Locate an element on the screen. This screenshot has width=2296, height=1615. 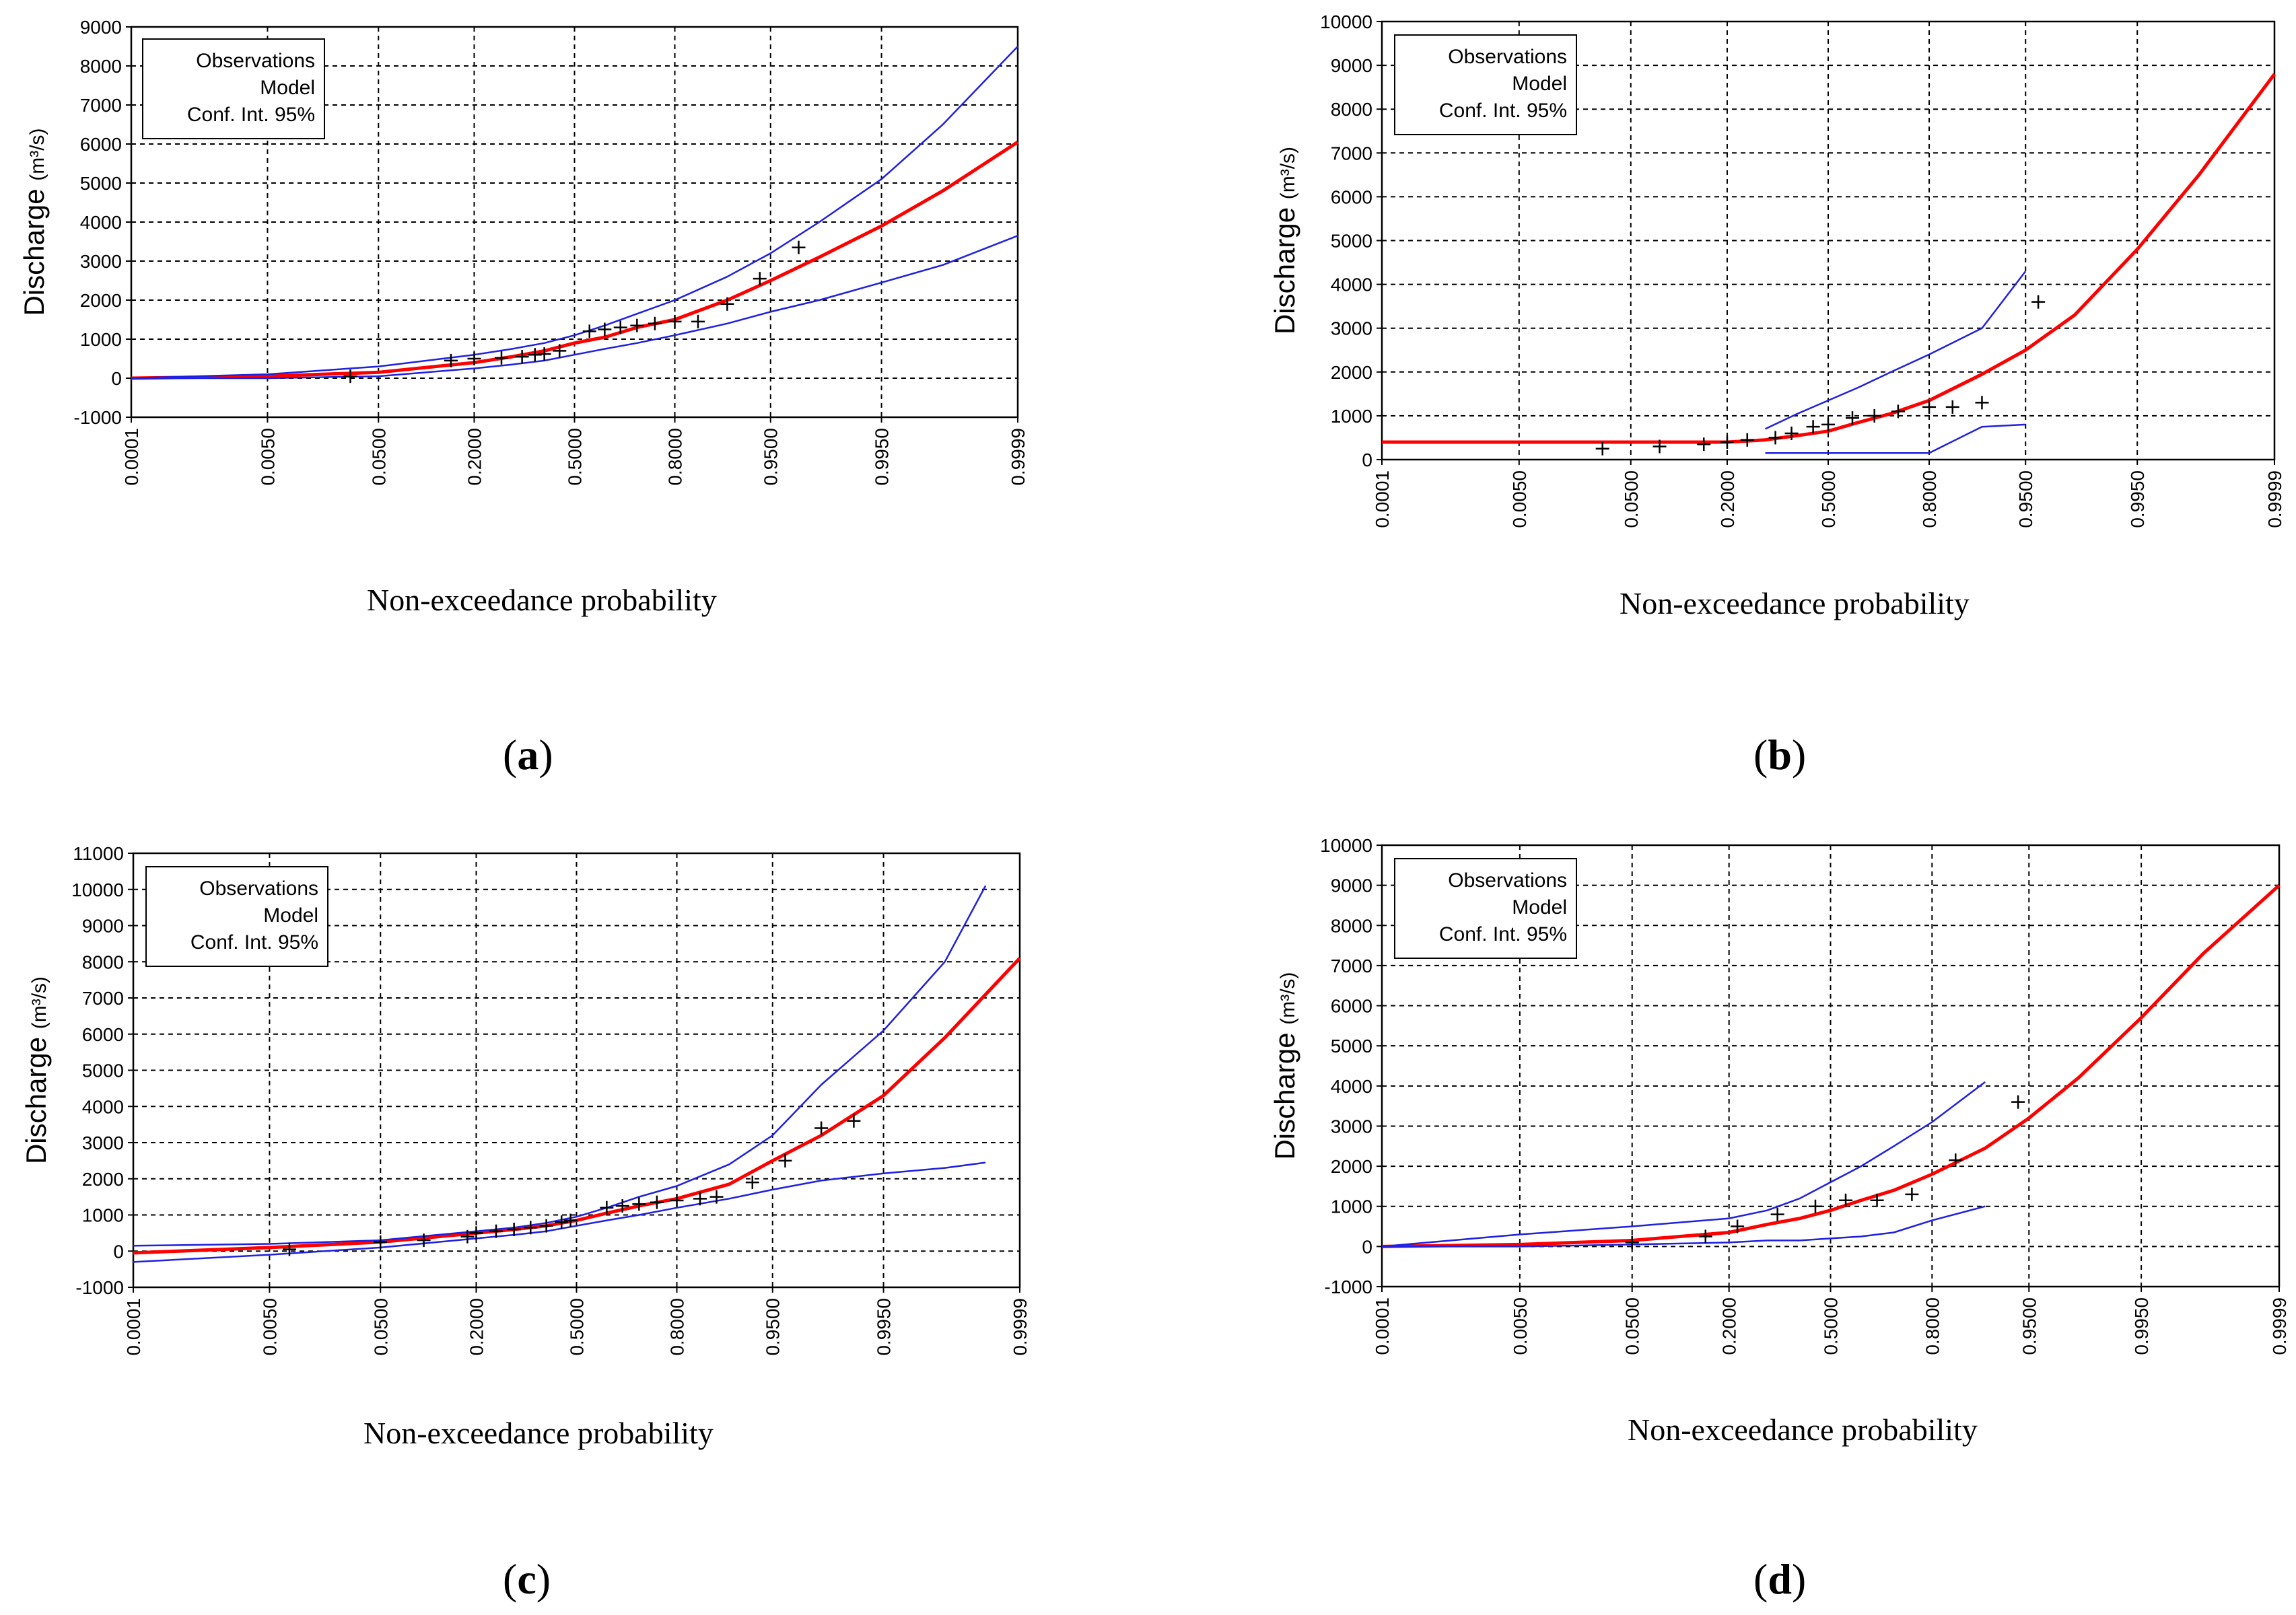
chart-c-xtick-label: 0.2000 is located at coordinates (476, 1327).